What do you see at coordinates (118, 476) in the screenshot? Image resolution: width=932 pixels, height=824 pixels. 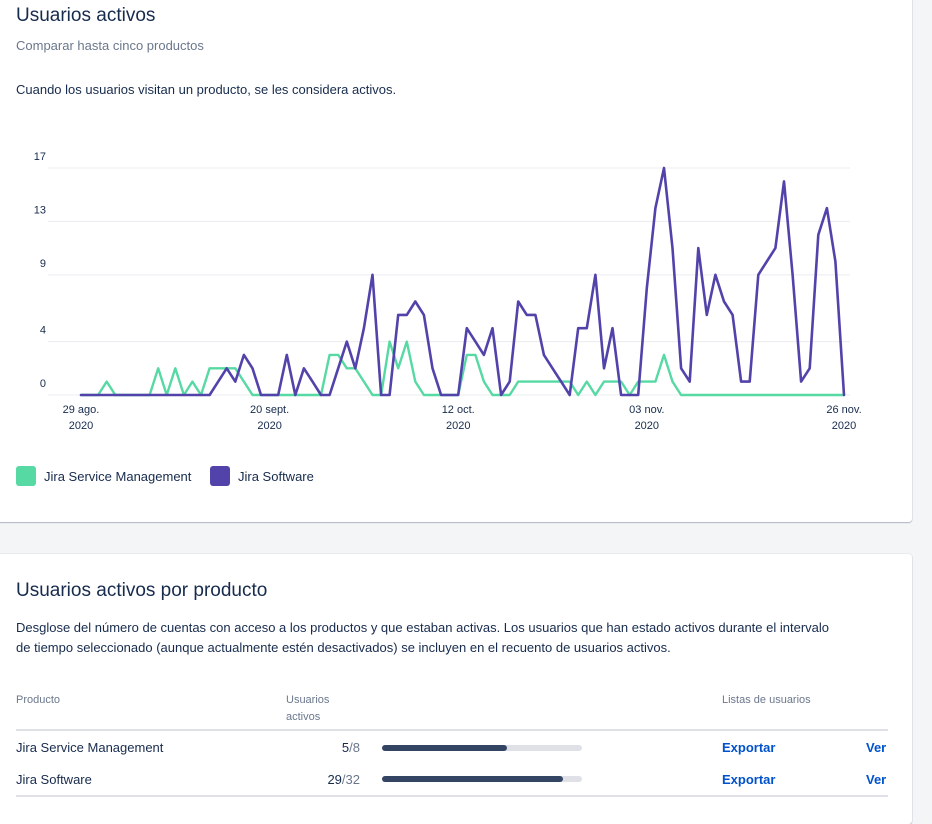 I see `legend-label-jsm: Jira Service Management` at bounding box center [118, 476].